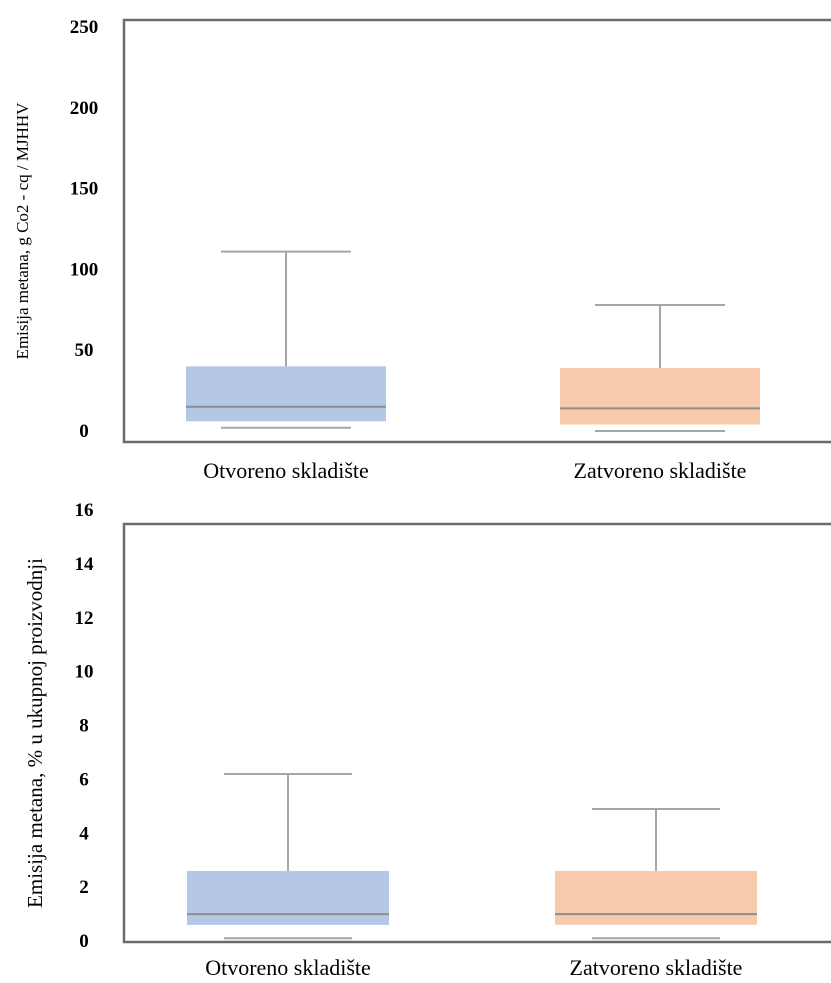 Image resolution: width=831 pixels, height=983 pixels. I want to click on chart2-ytick-label: 0, so click(84, 941).